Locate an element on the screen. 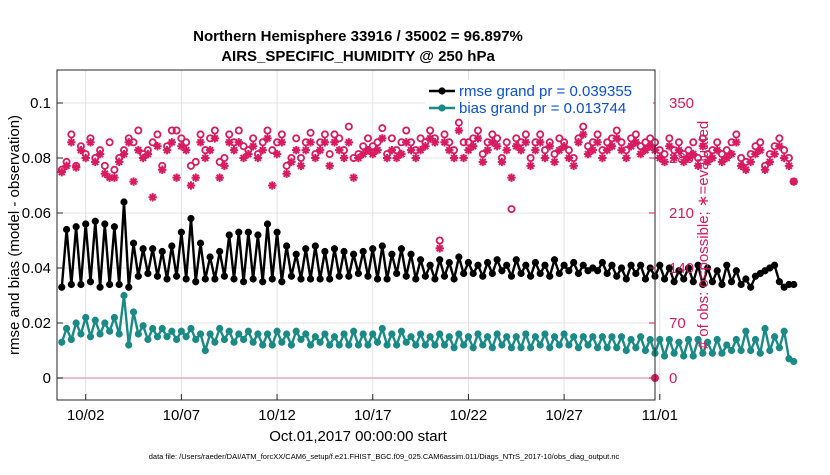  right-y-tick-label: 0 is located at coordinates (673, 378).